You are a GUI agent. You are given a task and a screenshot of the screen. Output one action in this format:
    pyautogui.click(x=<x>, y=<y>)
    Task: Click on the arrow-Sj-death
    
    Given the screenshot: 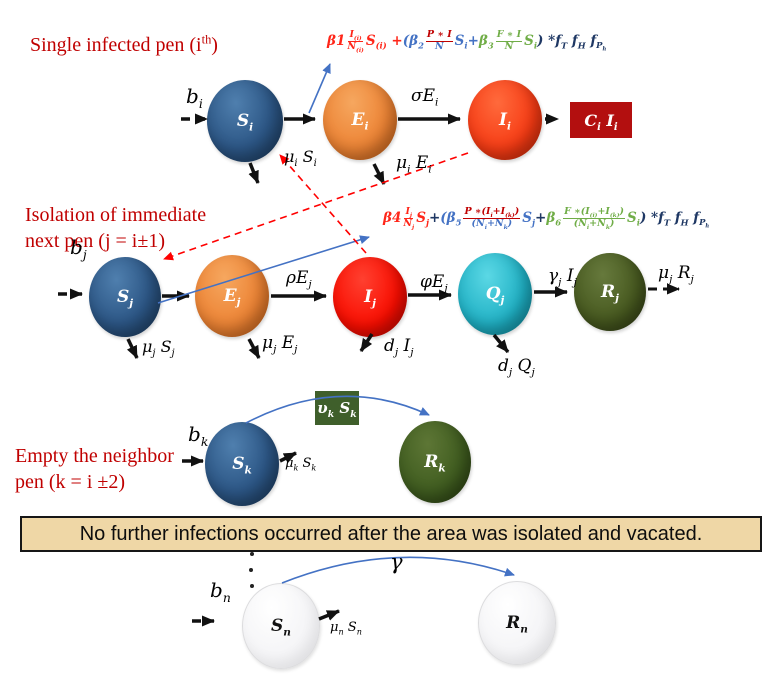 What is the action you would take?
    pyautogui.click(x=132, y=348)
    